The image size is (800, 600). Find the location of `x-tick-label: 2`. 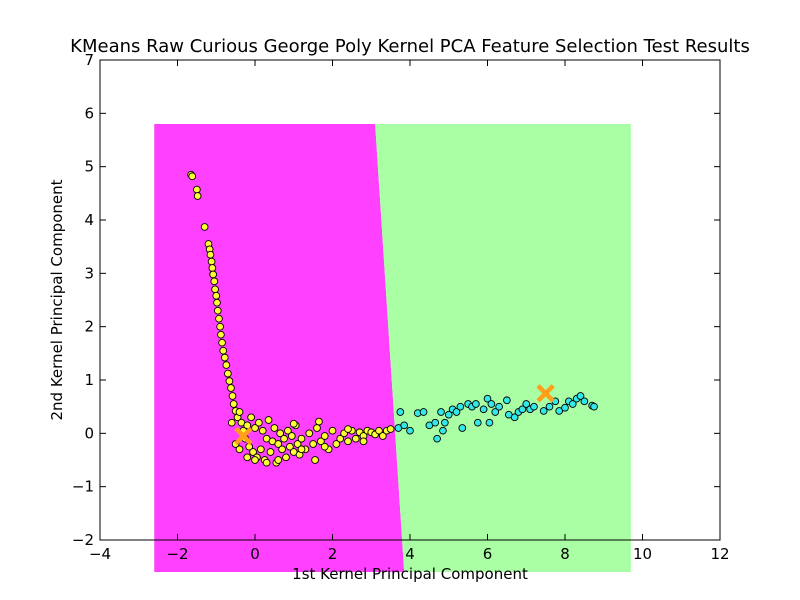

x-tick-label: 2 is located at coordinates (333, 554).